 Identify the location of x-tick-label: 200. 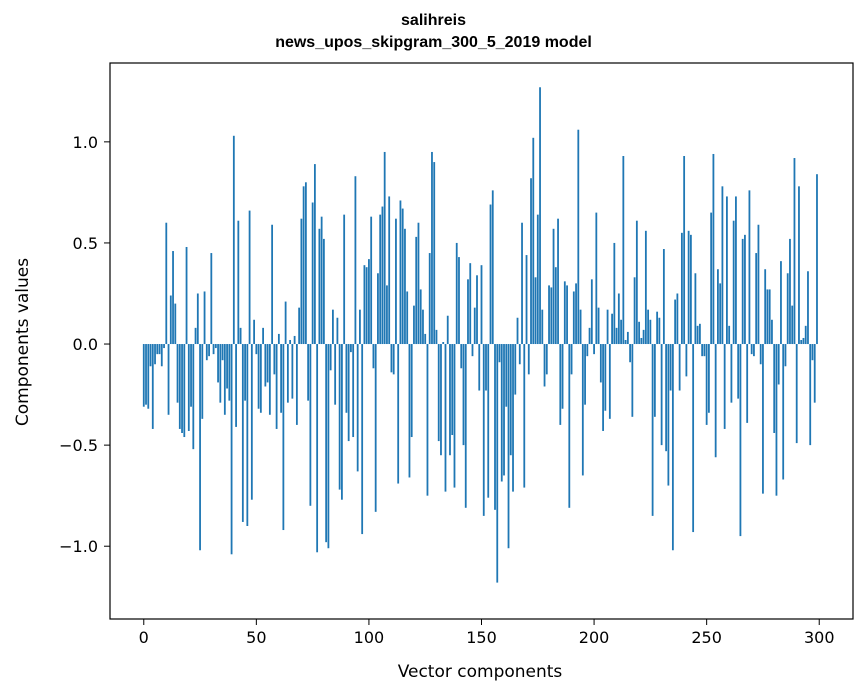
(594, 637).